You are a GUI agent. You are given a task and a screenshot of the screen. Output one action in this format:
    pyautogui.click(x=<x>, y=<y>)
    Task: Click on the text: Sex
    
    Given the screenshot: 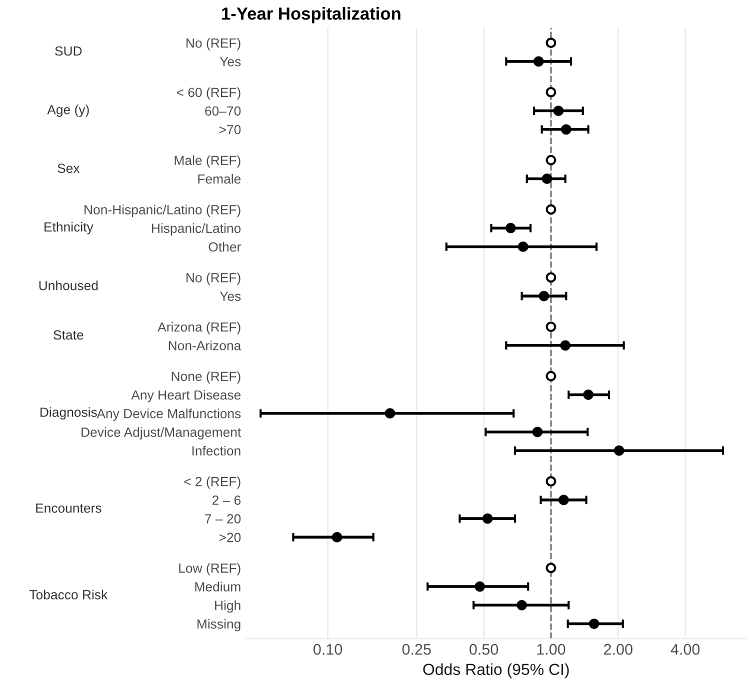 What is the action you would take?
    pyautogui.click(x=69, y=168)
    